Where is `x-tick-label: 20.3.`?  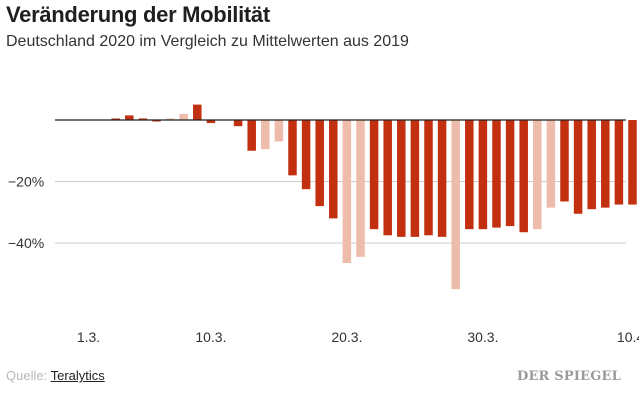
x-tick-label: 20.3. is located at coordinates (346, 337).